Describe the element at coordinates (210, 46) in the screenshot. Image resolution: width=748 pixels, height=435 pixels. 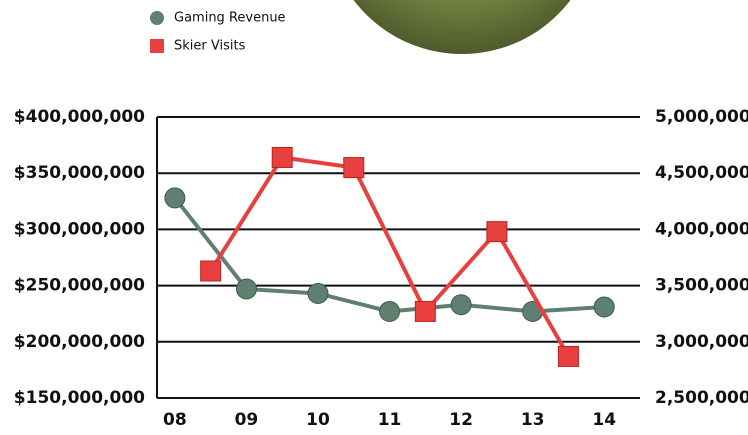
I see `legend-label: Skier Visits` at that location.